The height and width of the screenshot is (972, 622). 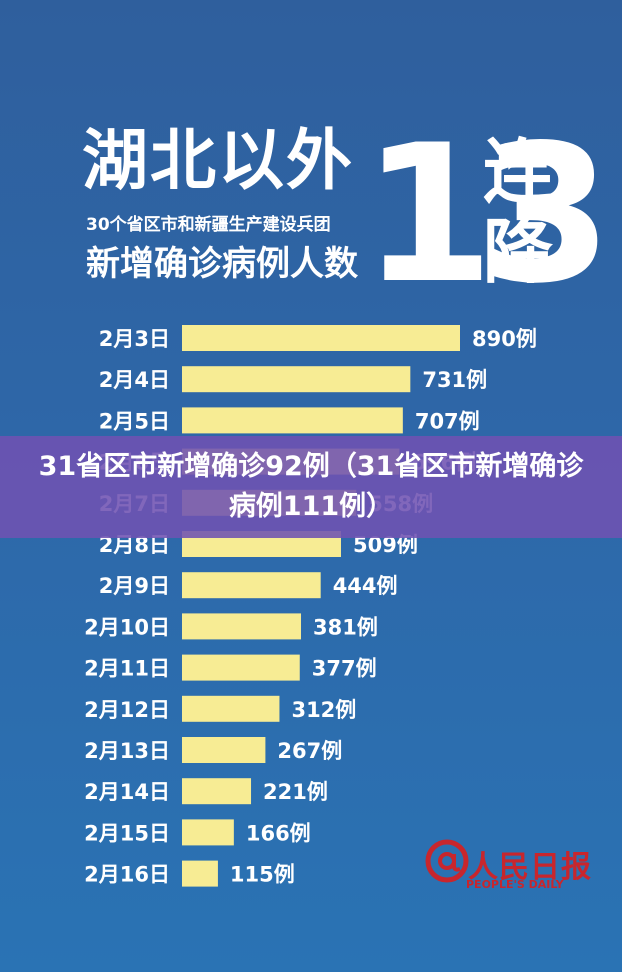 I want to click on category-label: 2月9日, so click(x=134, y=586).